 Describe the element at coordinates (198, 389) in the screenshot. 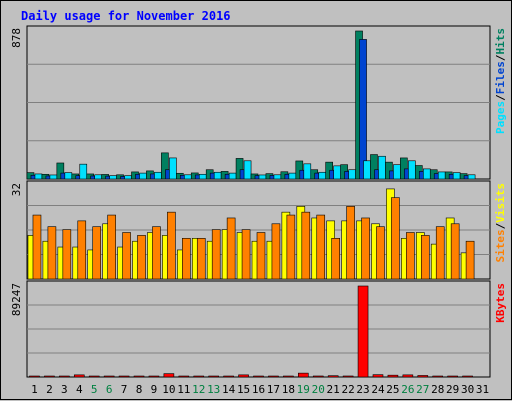

I see `x-tick-label: 12` at that location.